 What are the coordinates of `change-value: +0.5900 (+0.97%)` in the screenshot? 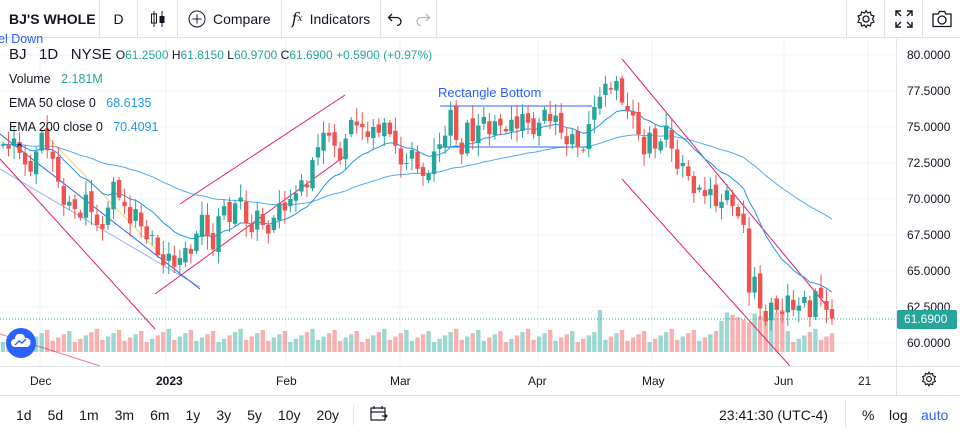 It's located at (384, 55).